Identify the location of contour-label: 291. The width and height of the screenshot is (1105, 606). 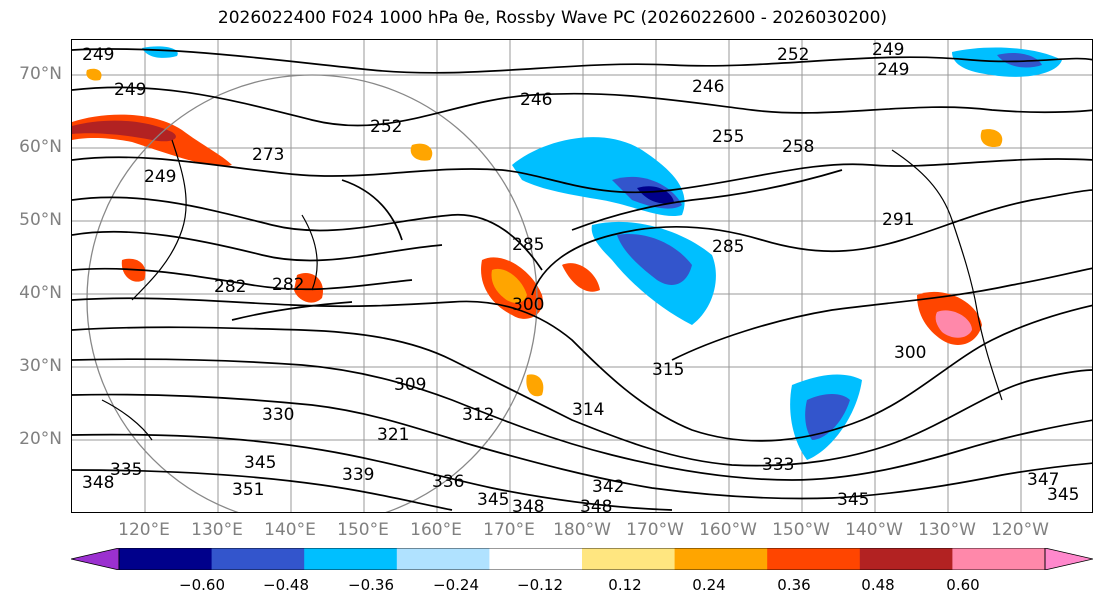
(898, 220).